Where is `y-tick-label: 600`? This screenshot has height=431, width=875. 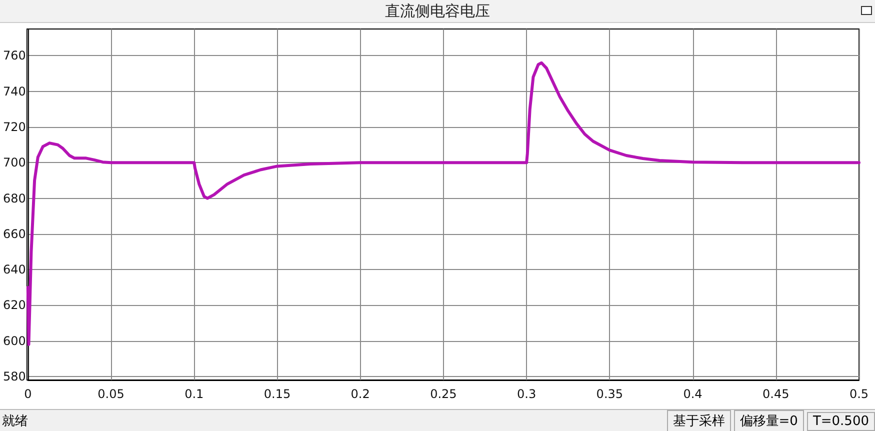
y-tick-label: 600 is located at coordinates (14, 341).